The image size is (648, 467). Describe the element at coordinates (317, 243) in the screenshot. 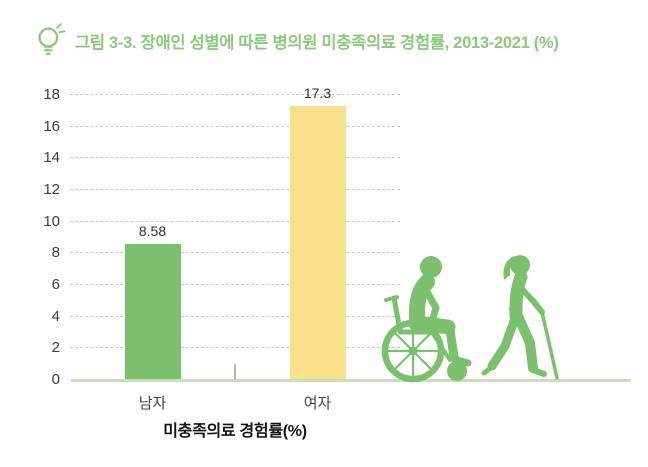

I see `bar-여자` at that location.